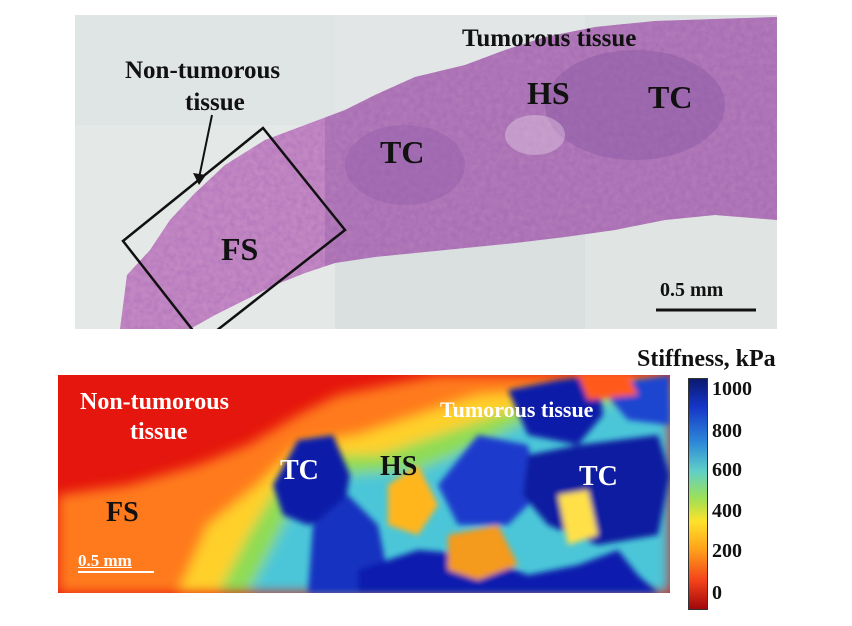 This screenshot has height=626, width=852. Describe the element at coordinates (402, 152) in the screenshot. I see `tc-region-label-center: TC` at that location.